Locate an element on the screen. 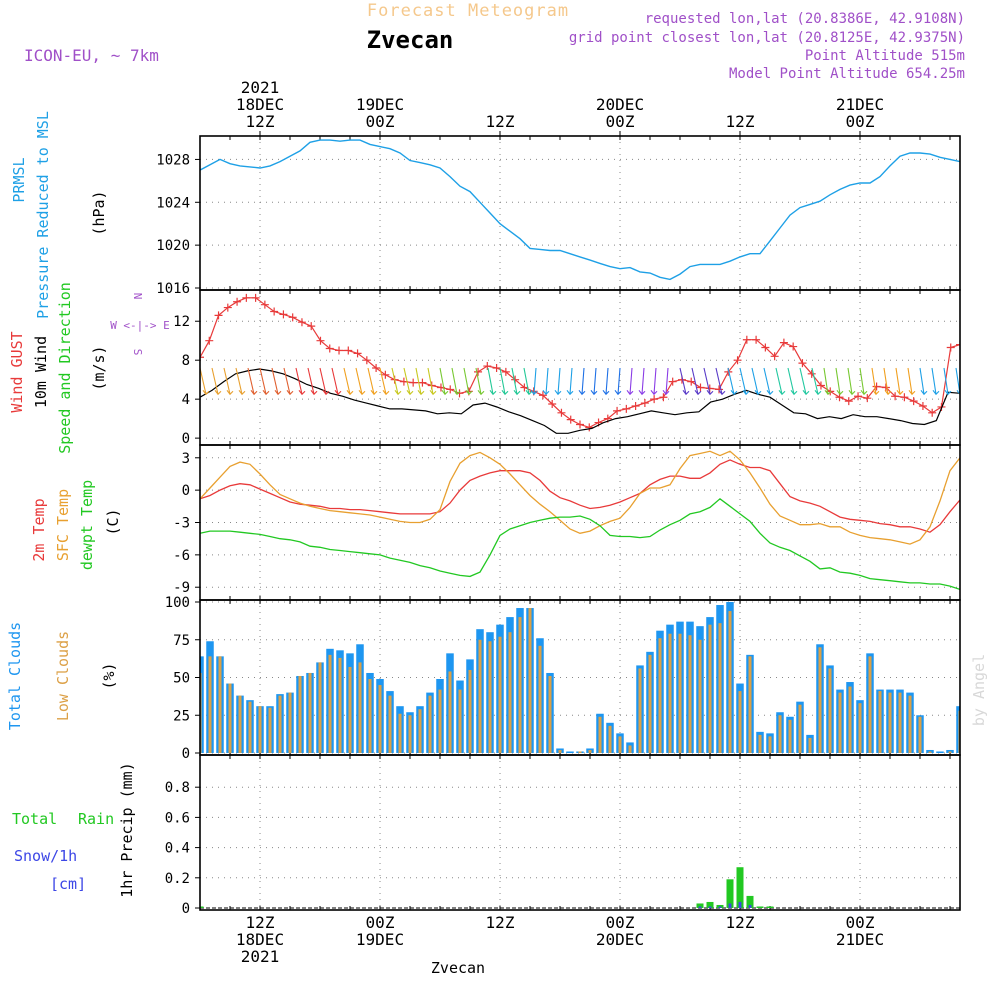  credit-watermark: by Angel is located at coordinates (979, 690).